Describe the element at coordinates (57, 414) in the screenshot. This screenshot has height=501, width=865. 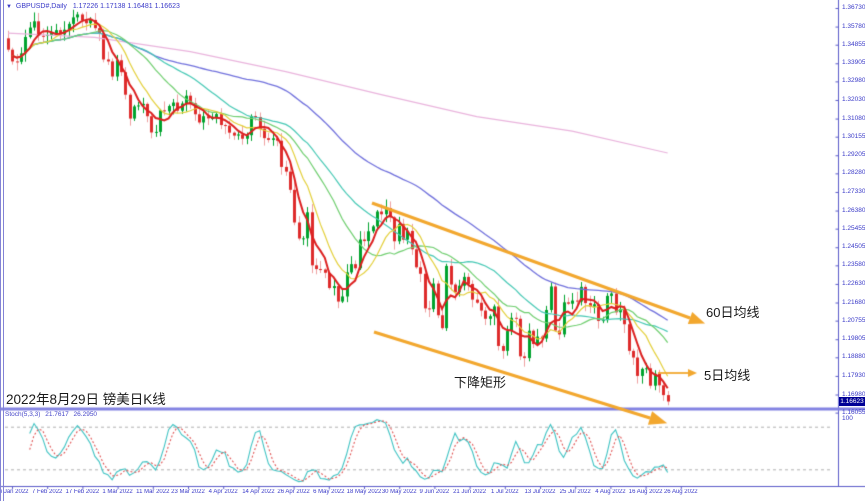
I see `stoch-k-value: 21.7617` at that location.